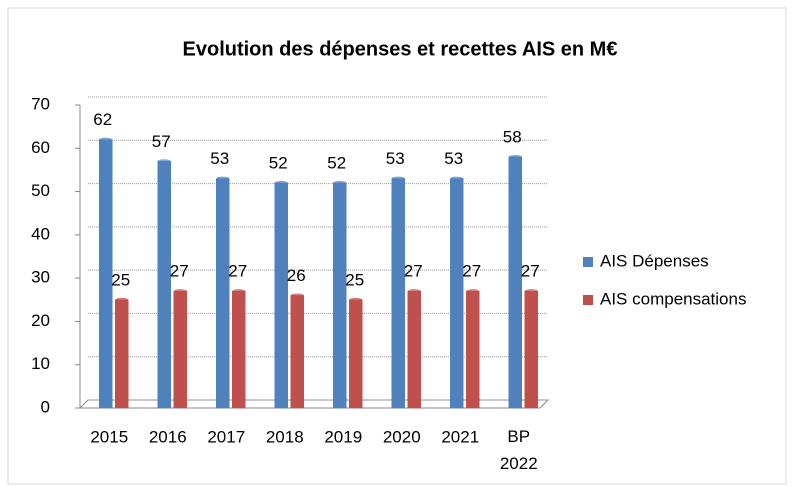 The height and width of the screenshot is (486, 793). Describe the element at coordinates (402, 436) in the screenshot. I see `x-tick-label: 2020` at that location.